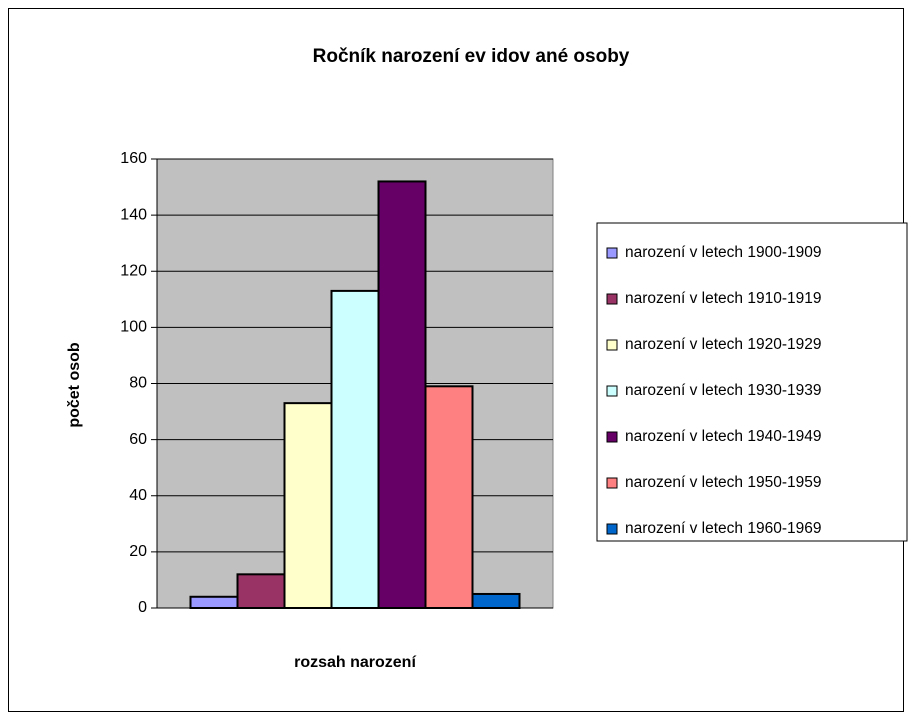 The image size is (912, 719). I want to click on legend-label: narození v letech 1940-1949, so click(723, 436).